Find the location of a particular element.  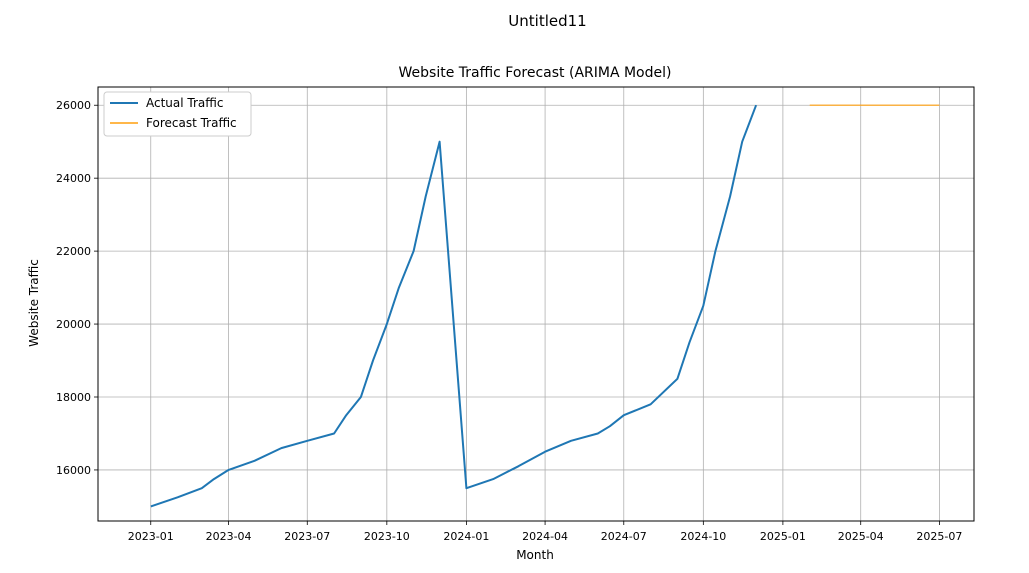

x-tick-label: 2024-04 is located at coordinates (545, 536).